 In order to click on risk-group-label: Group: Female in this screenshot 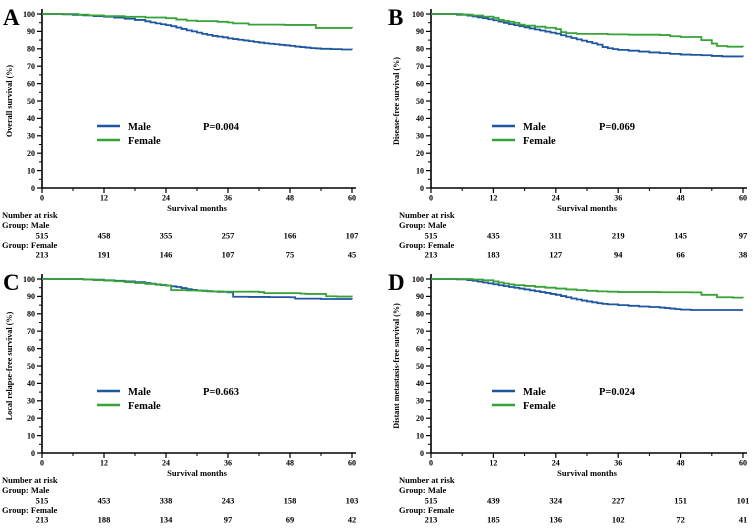, I will do `click(427, 245)`.